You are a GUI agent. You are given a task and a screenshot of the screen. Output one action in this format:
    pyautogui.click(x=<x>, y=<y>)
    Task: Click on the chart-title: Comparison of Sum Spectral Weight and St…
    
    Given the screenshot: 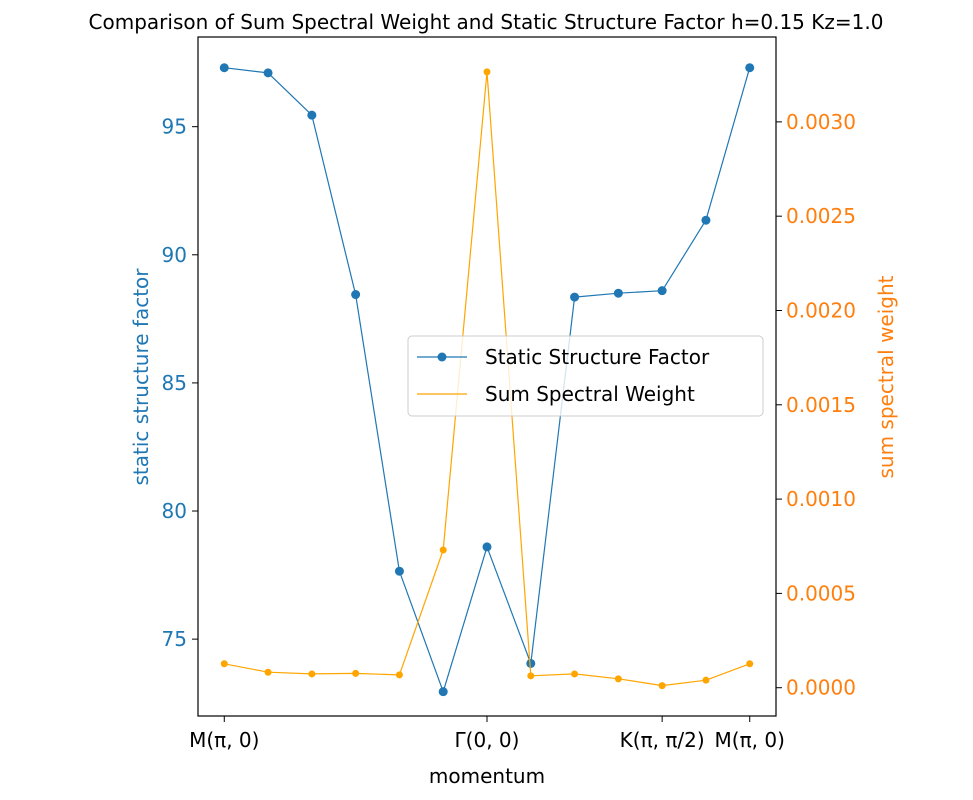 What is the action you would take?
    pyautogui.click(x=486, y=22)
    